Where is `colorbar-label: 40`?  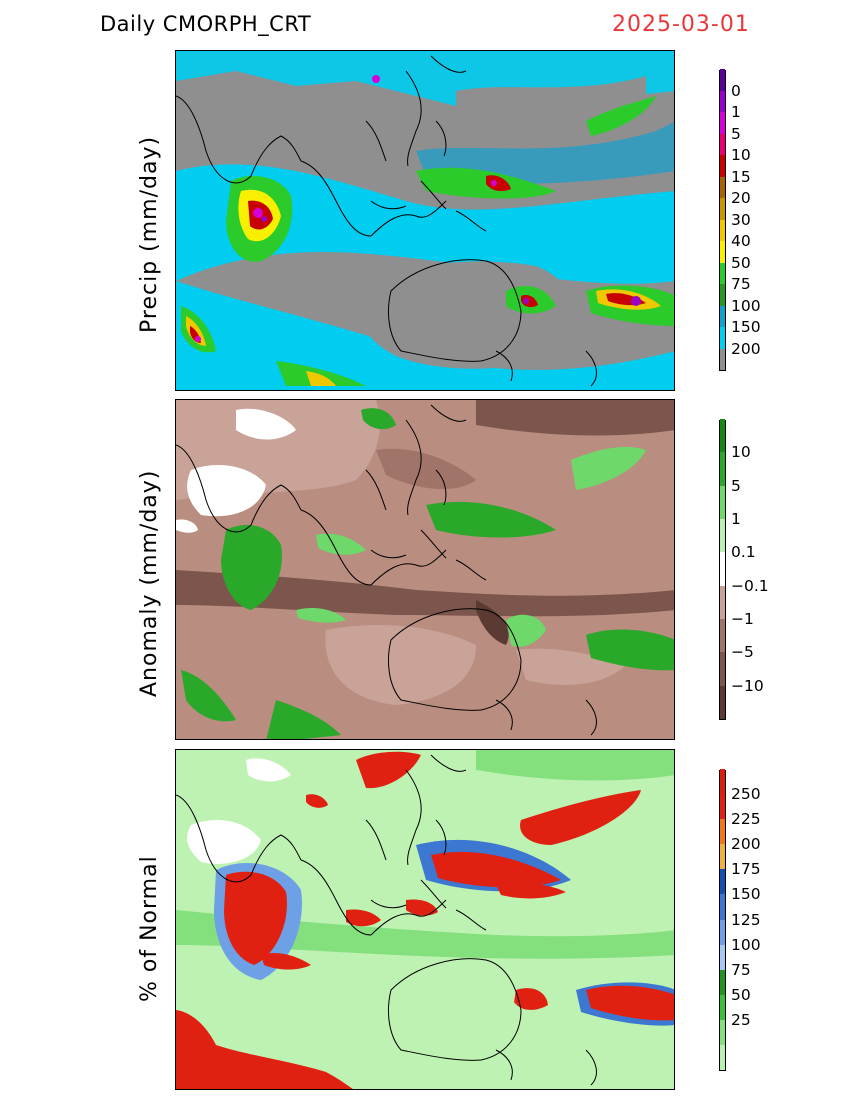
colorbar-label: 40 is located at coordinates (741, 241).